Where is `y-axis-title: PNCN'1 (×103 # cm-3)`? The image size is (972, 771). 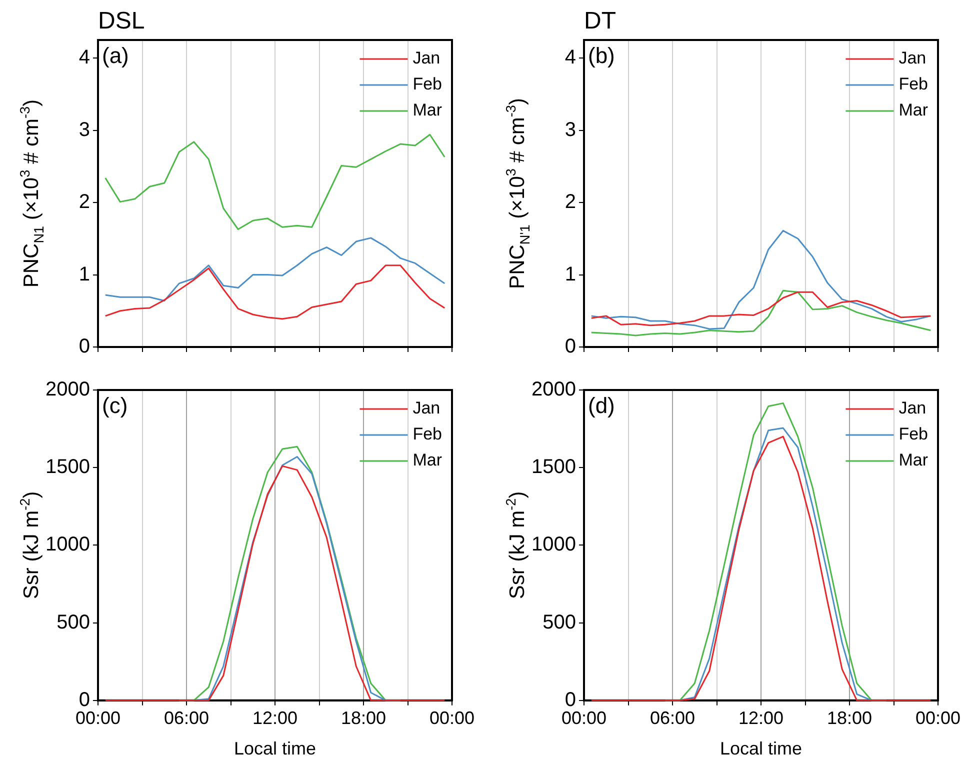
y-axis-title: PNCN'1 (×103 # cm-3) is located at coordinates (518, 193).